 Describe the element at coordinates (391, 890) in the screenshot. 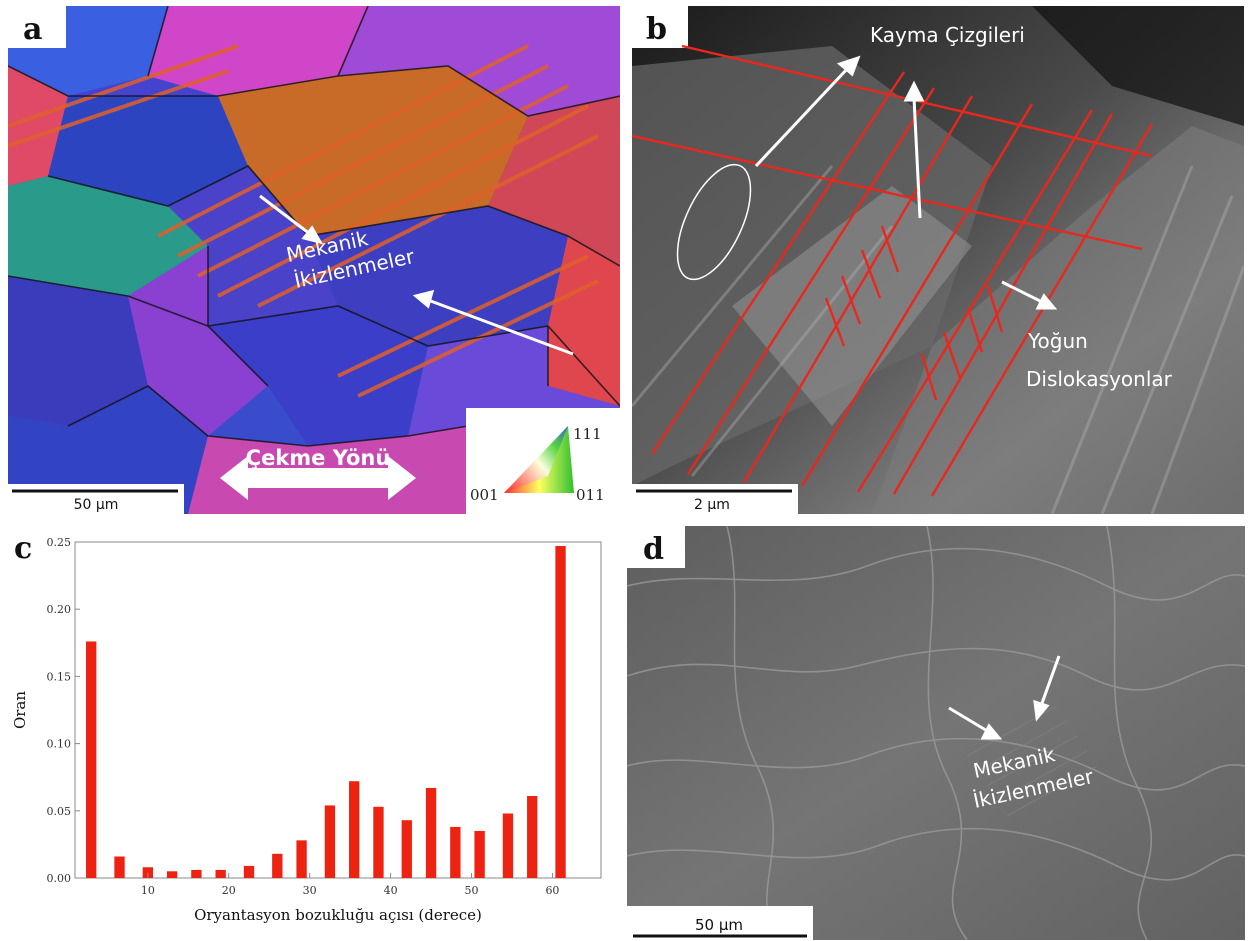

I see `x-tick-label-3: 40` at that location.